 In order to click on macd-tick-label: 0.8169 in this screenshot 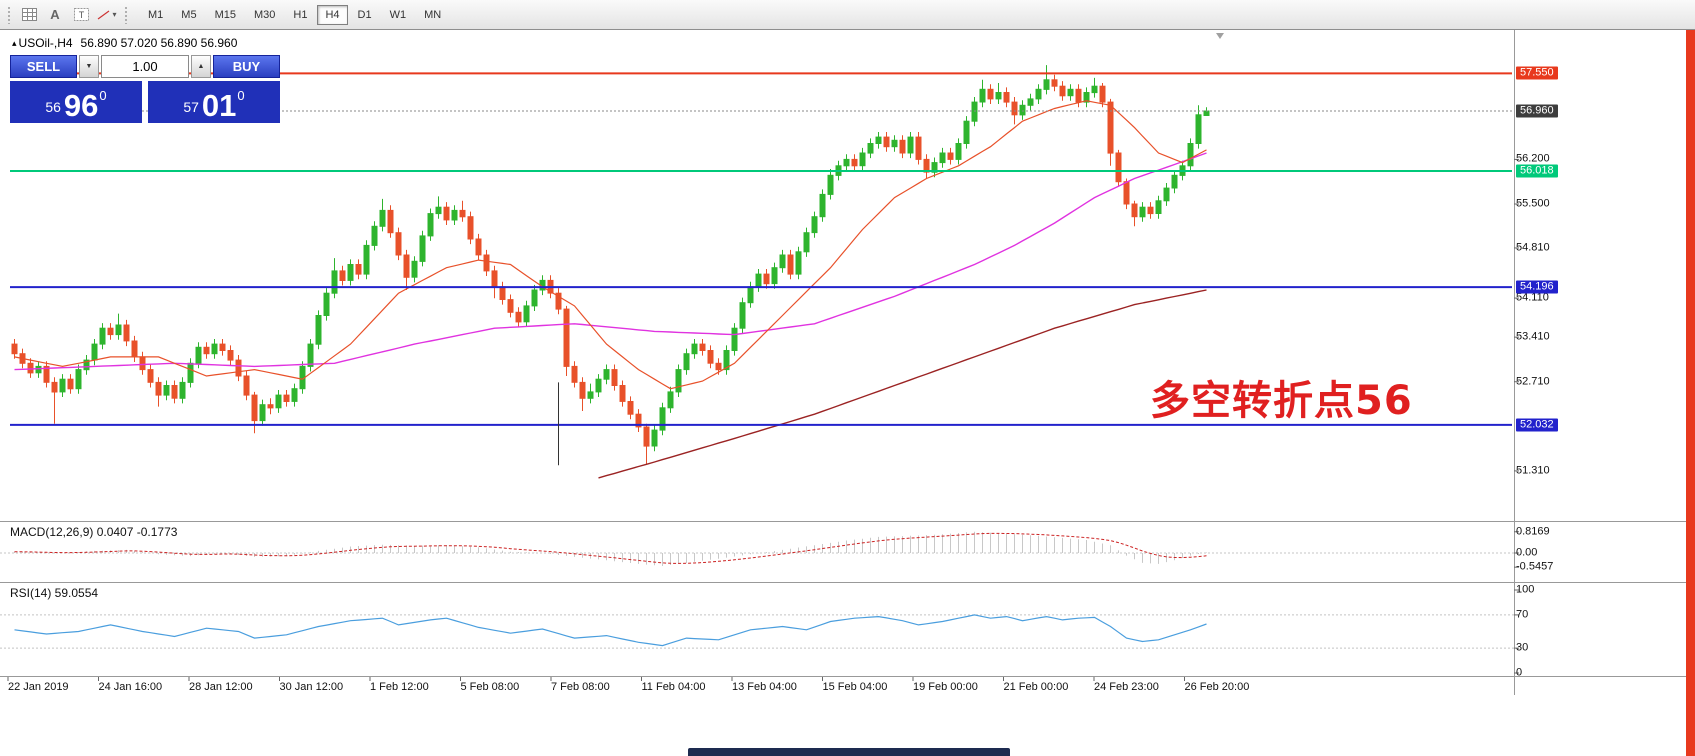, I will do `click(1533, 531)`.